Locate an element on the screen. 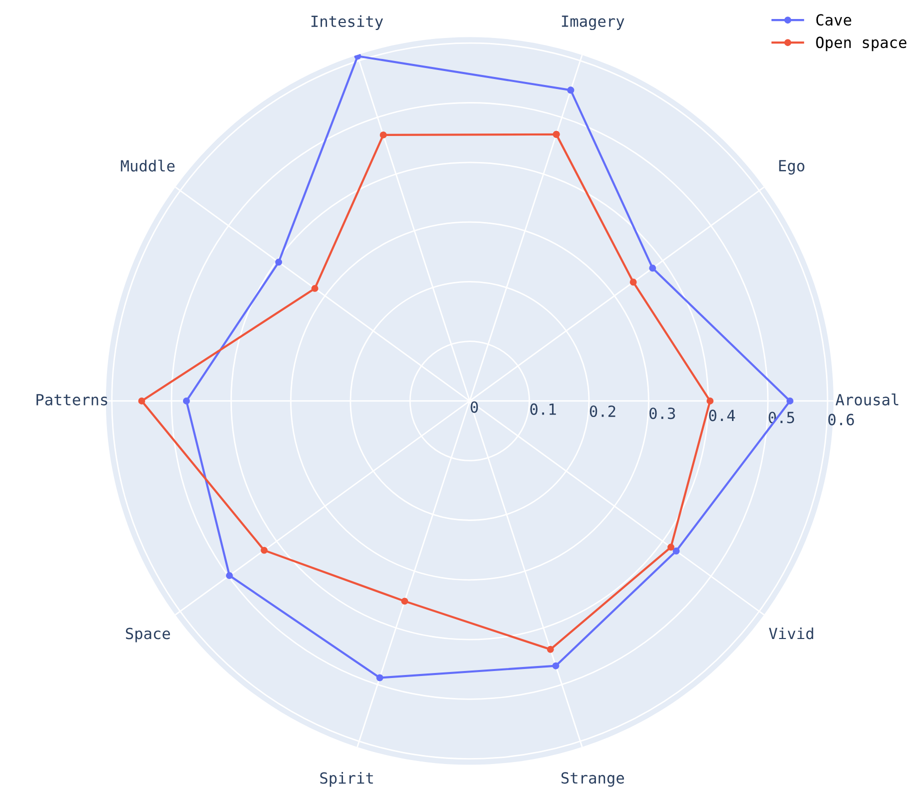  legend-label: Cave is located at coordinates (834, 20).